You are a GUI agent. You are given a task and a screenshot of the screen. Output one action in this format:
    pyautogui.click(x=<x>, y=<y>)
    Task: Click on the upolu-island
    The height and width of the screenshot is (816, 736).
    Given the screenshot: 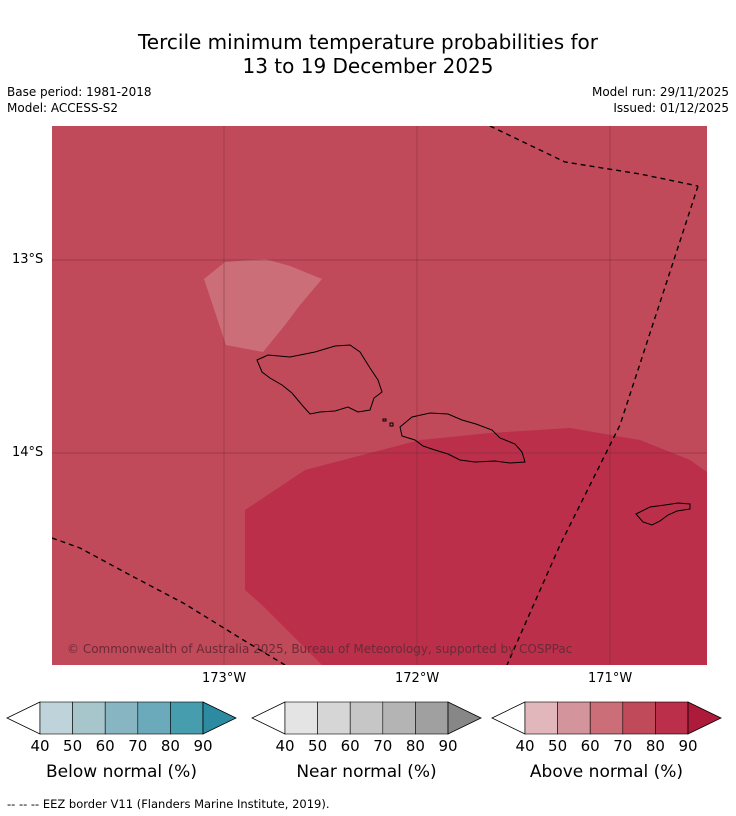 What is the action you would take?
    pyautogui.click(x=462, y=438)
    